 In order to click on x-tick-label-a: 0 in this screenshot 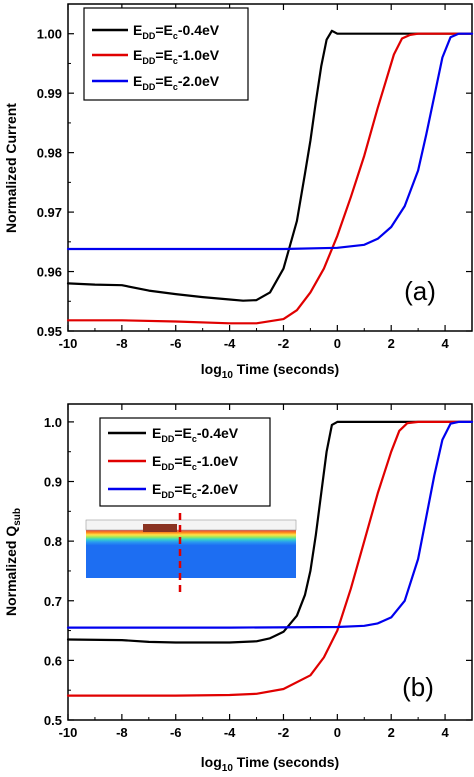, I will do `click(337, 343)`.